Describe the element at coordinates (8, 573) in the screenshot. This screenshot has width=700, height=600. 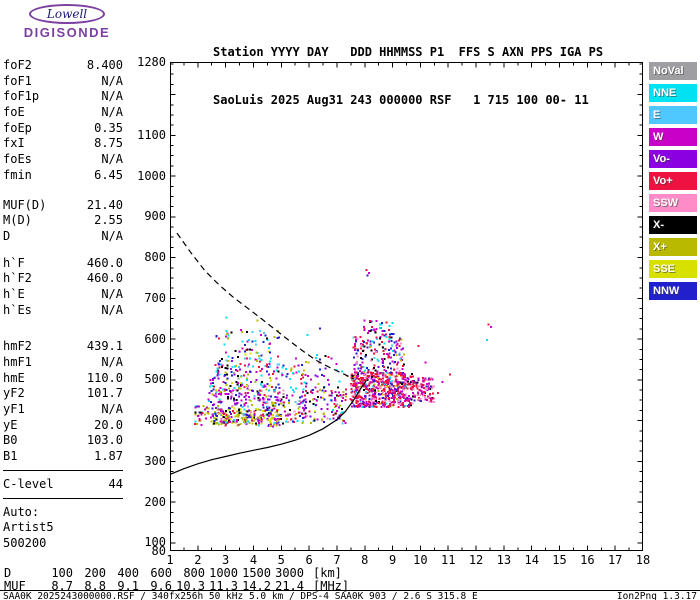
I see `dtable-row-label: D` at that location.